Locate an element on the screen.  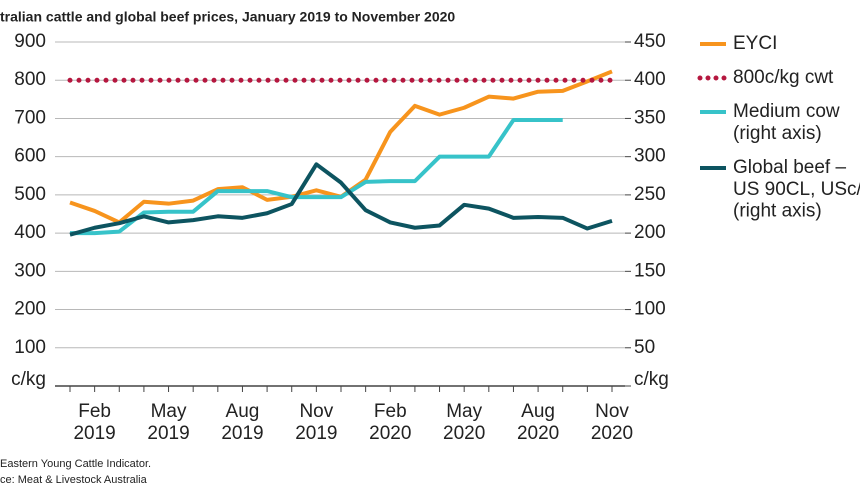
y-tick-label: 300 is located at coordinates (30, 270).